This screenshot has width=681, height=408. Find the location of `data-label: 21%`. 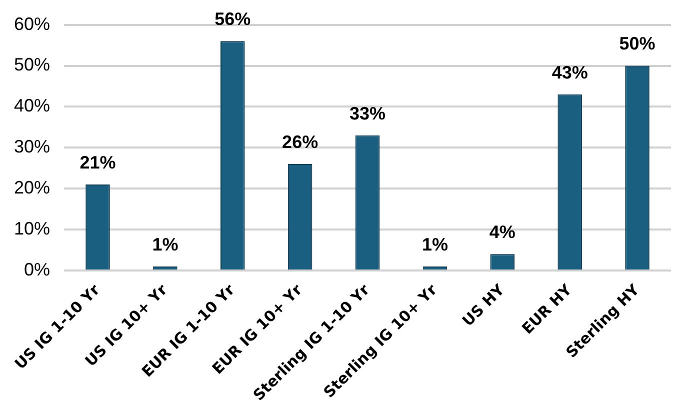

data-label: 21% is located at coordinates (98, 162).